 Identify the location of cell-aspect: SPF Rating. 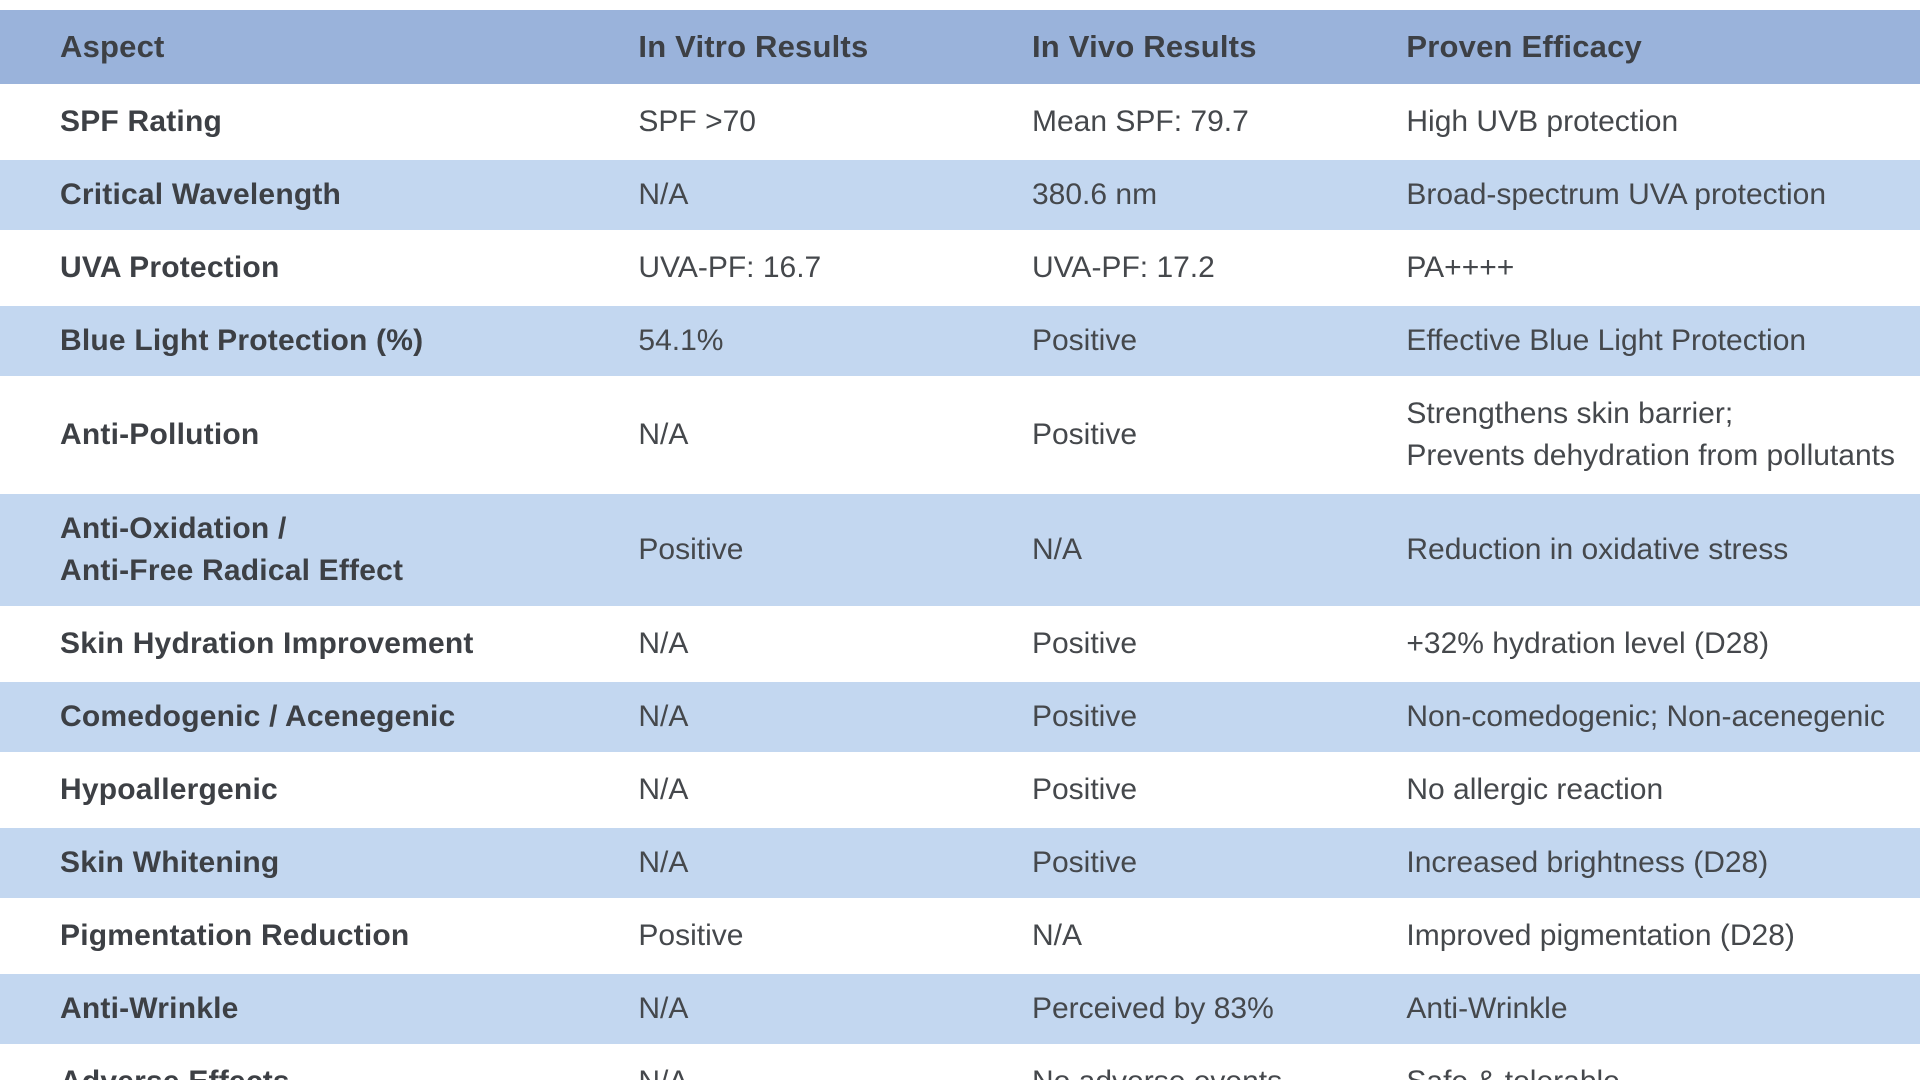
(307, 122).